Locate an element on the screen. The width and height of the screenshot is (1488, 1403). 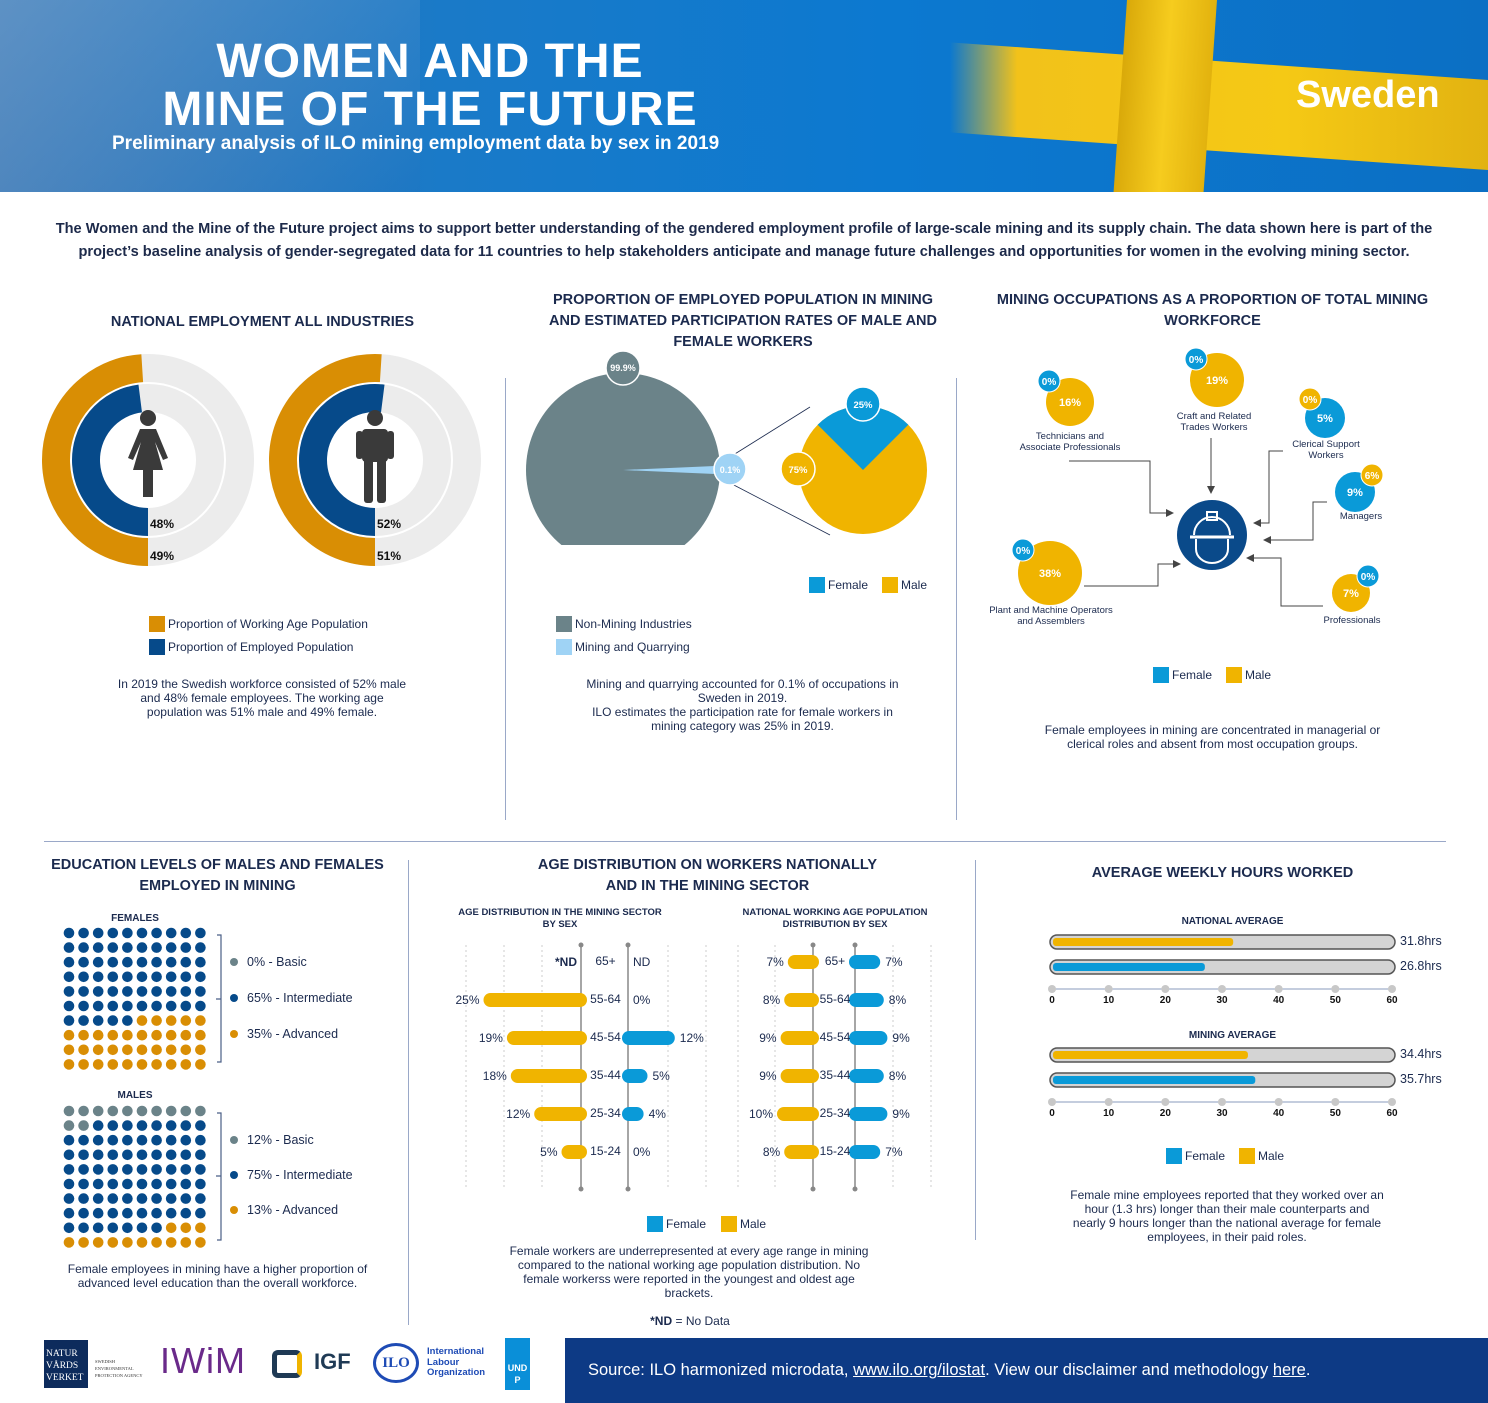
title-line: AGE DISTRIBUTION ON WORKERS NATIONALLY is located at coordinates (707, 865).